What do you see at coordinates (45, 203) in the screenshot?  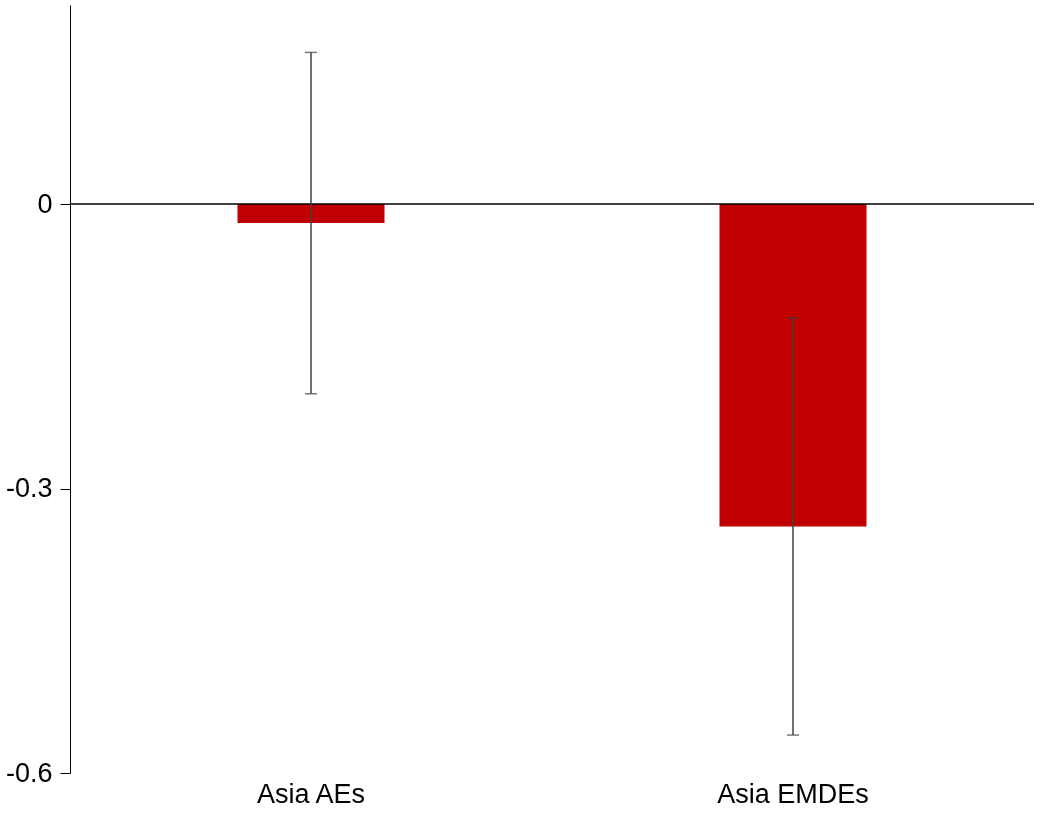 I see `y-tick-label: 0` at bounding box center [45, 203].